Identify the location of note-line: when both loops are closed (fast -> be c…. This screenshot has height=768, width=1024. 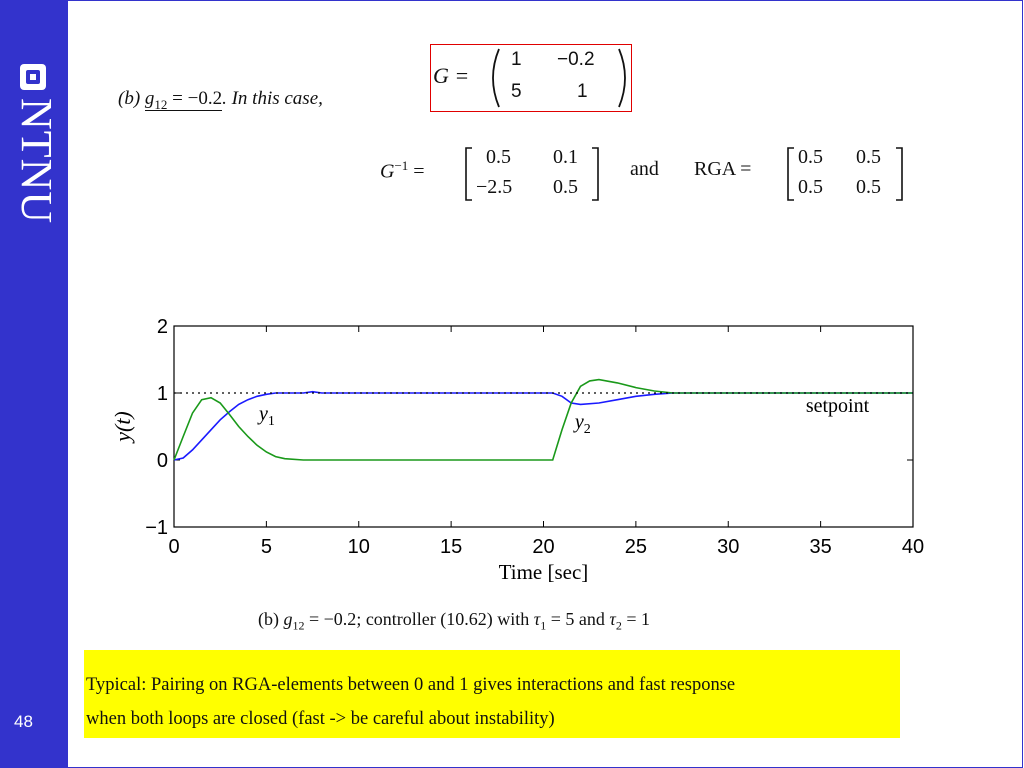
(320, 719).